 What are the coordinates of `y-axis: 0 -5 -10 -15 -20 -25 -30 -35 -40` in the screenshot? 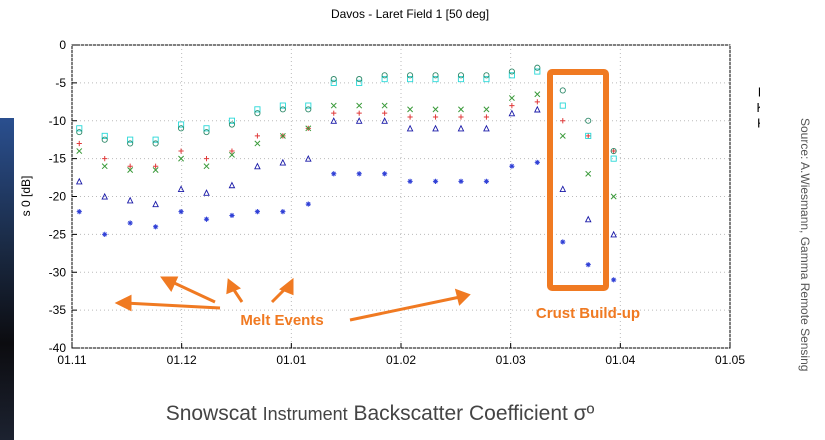 It's located at (63, 196).